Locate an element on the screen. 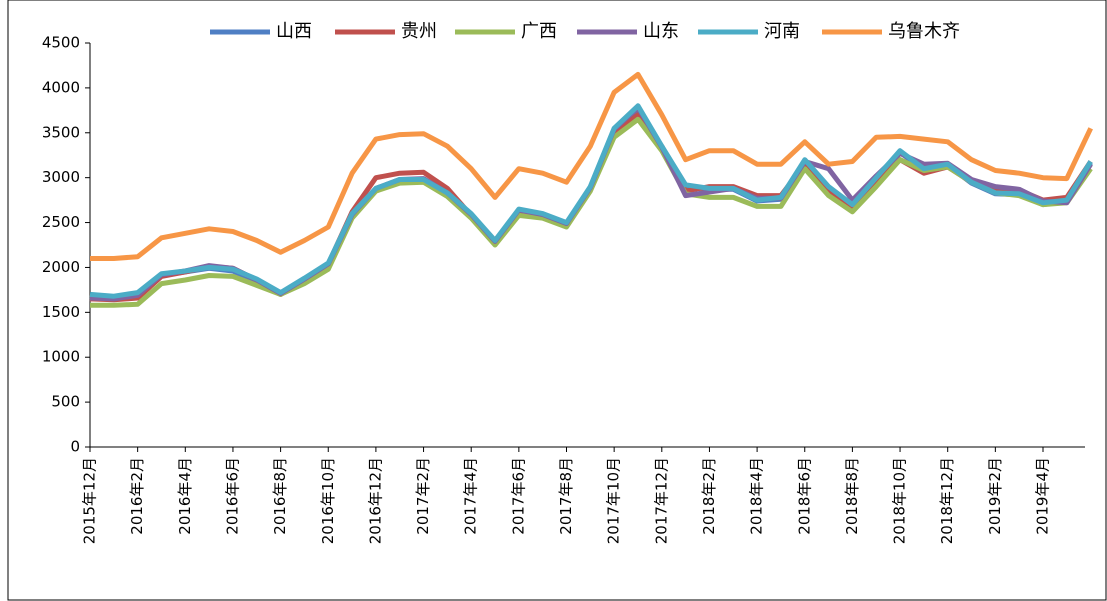  legend-label: 贵州 is located at coordinates (419, 31).